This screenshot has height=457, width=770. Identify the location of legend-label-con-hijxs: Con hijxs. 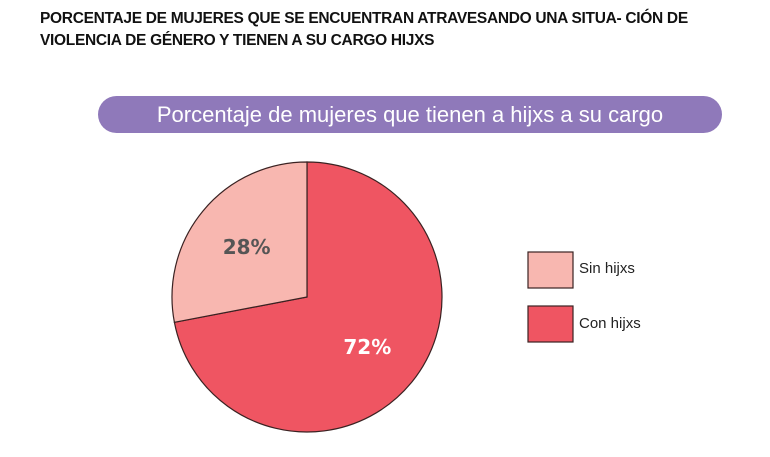
(610, 323).